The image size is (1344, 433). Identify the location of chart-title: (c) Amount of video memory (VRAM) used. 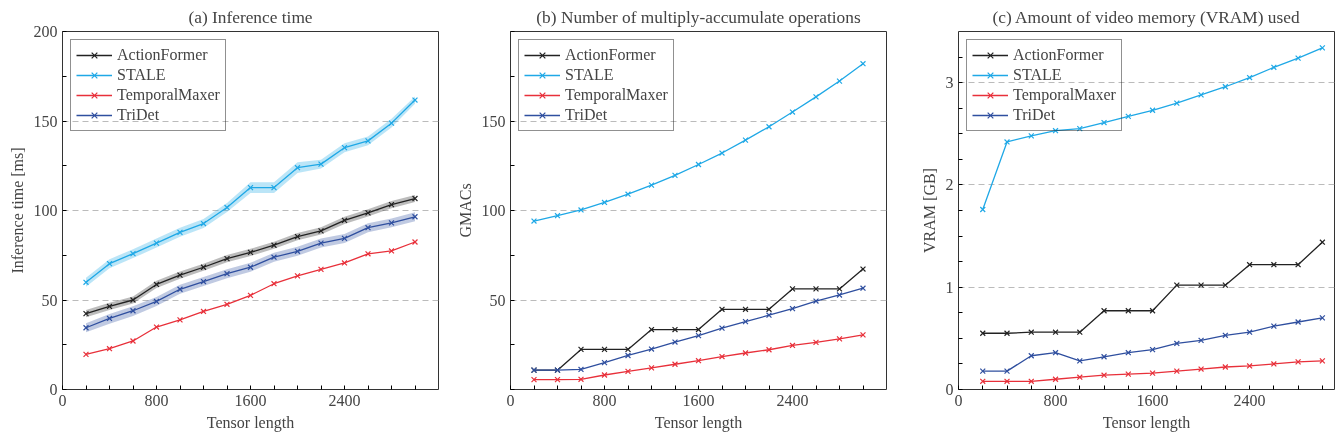
(1146, 17).